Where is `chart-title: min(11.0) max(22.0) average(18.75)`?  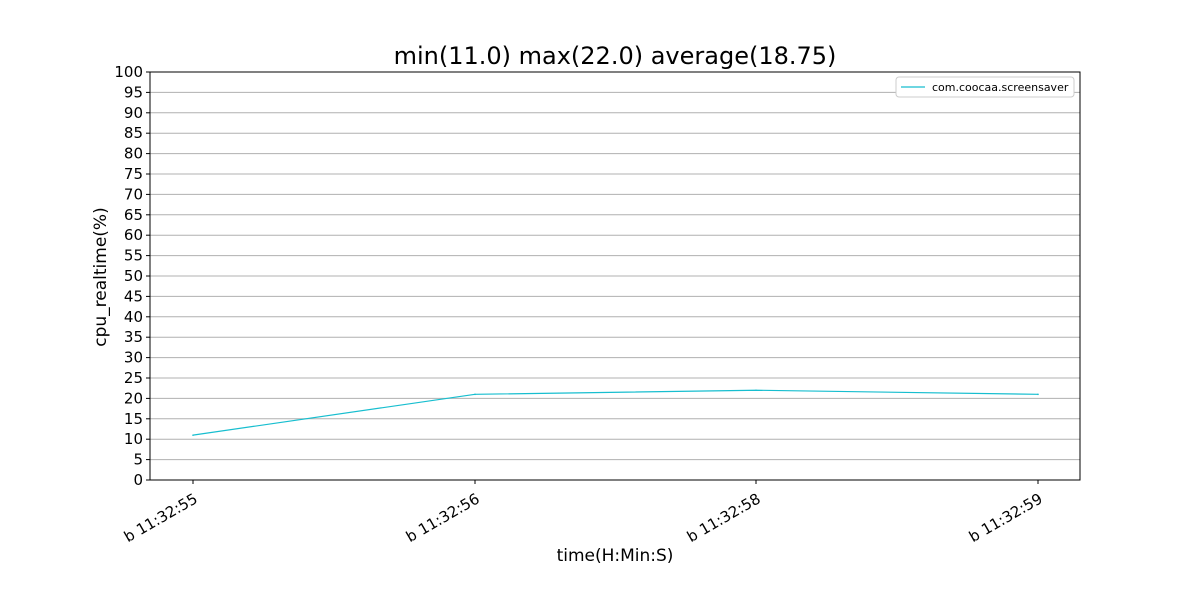
chart-title: min(11.0) max(22.0) average(18.75) is located at coordinates (615, 56).